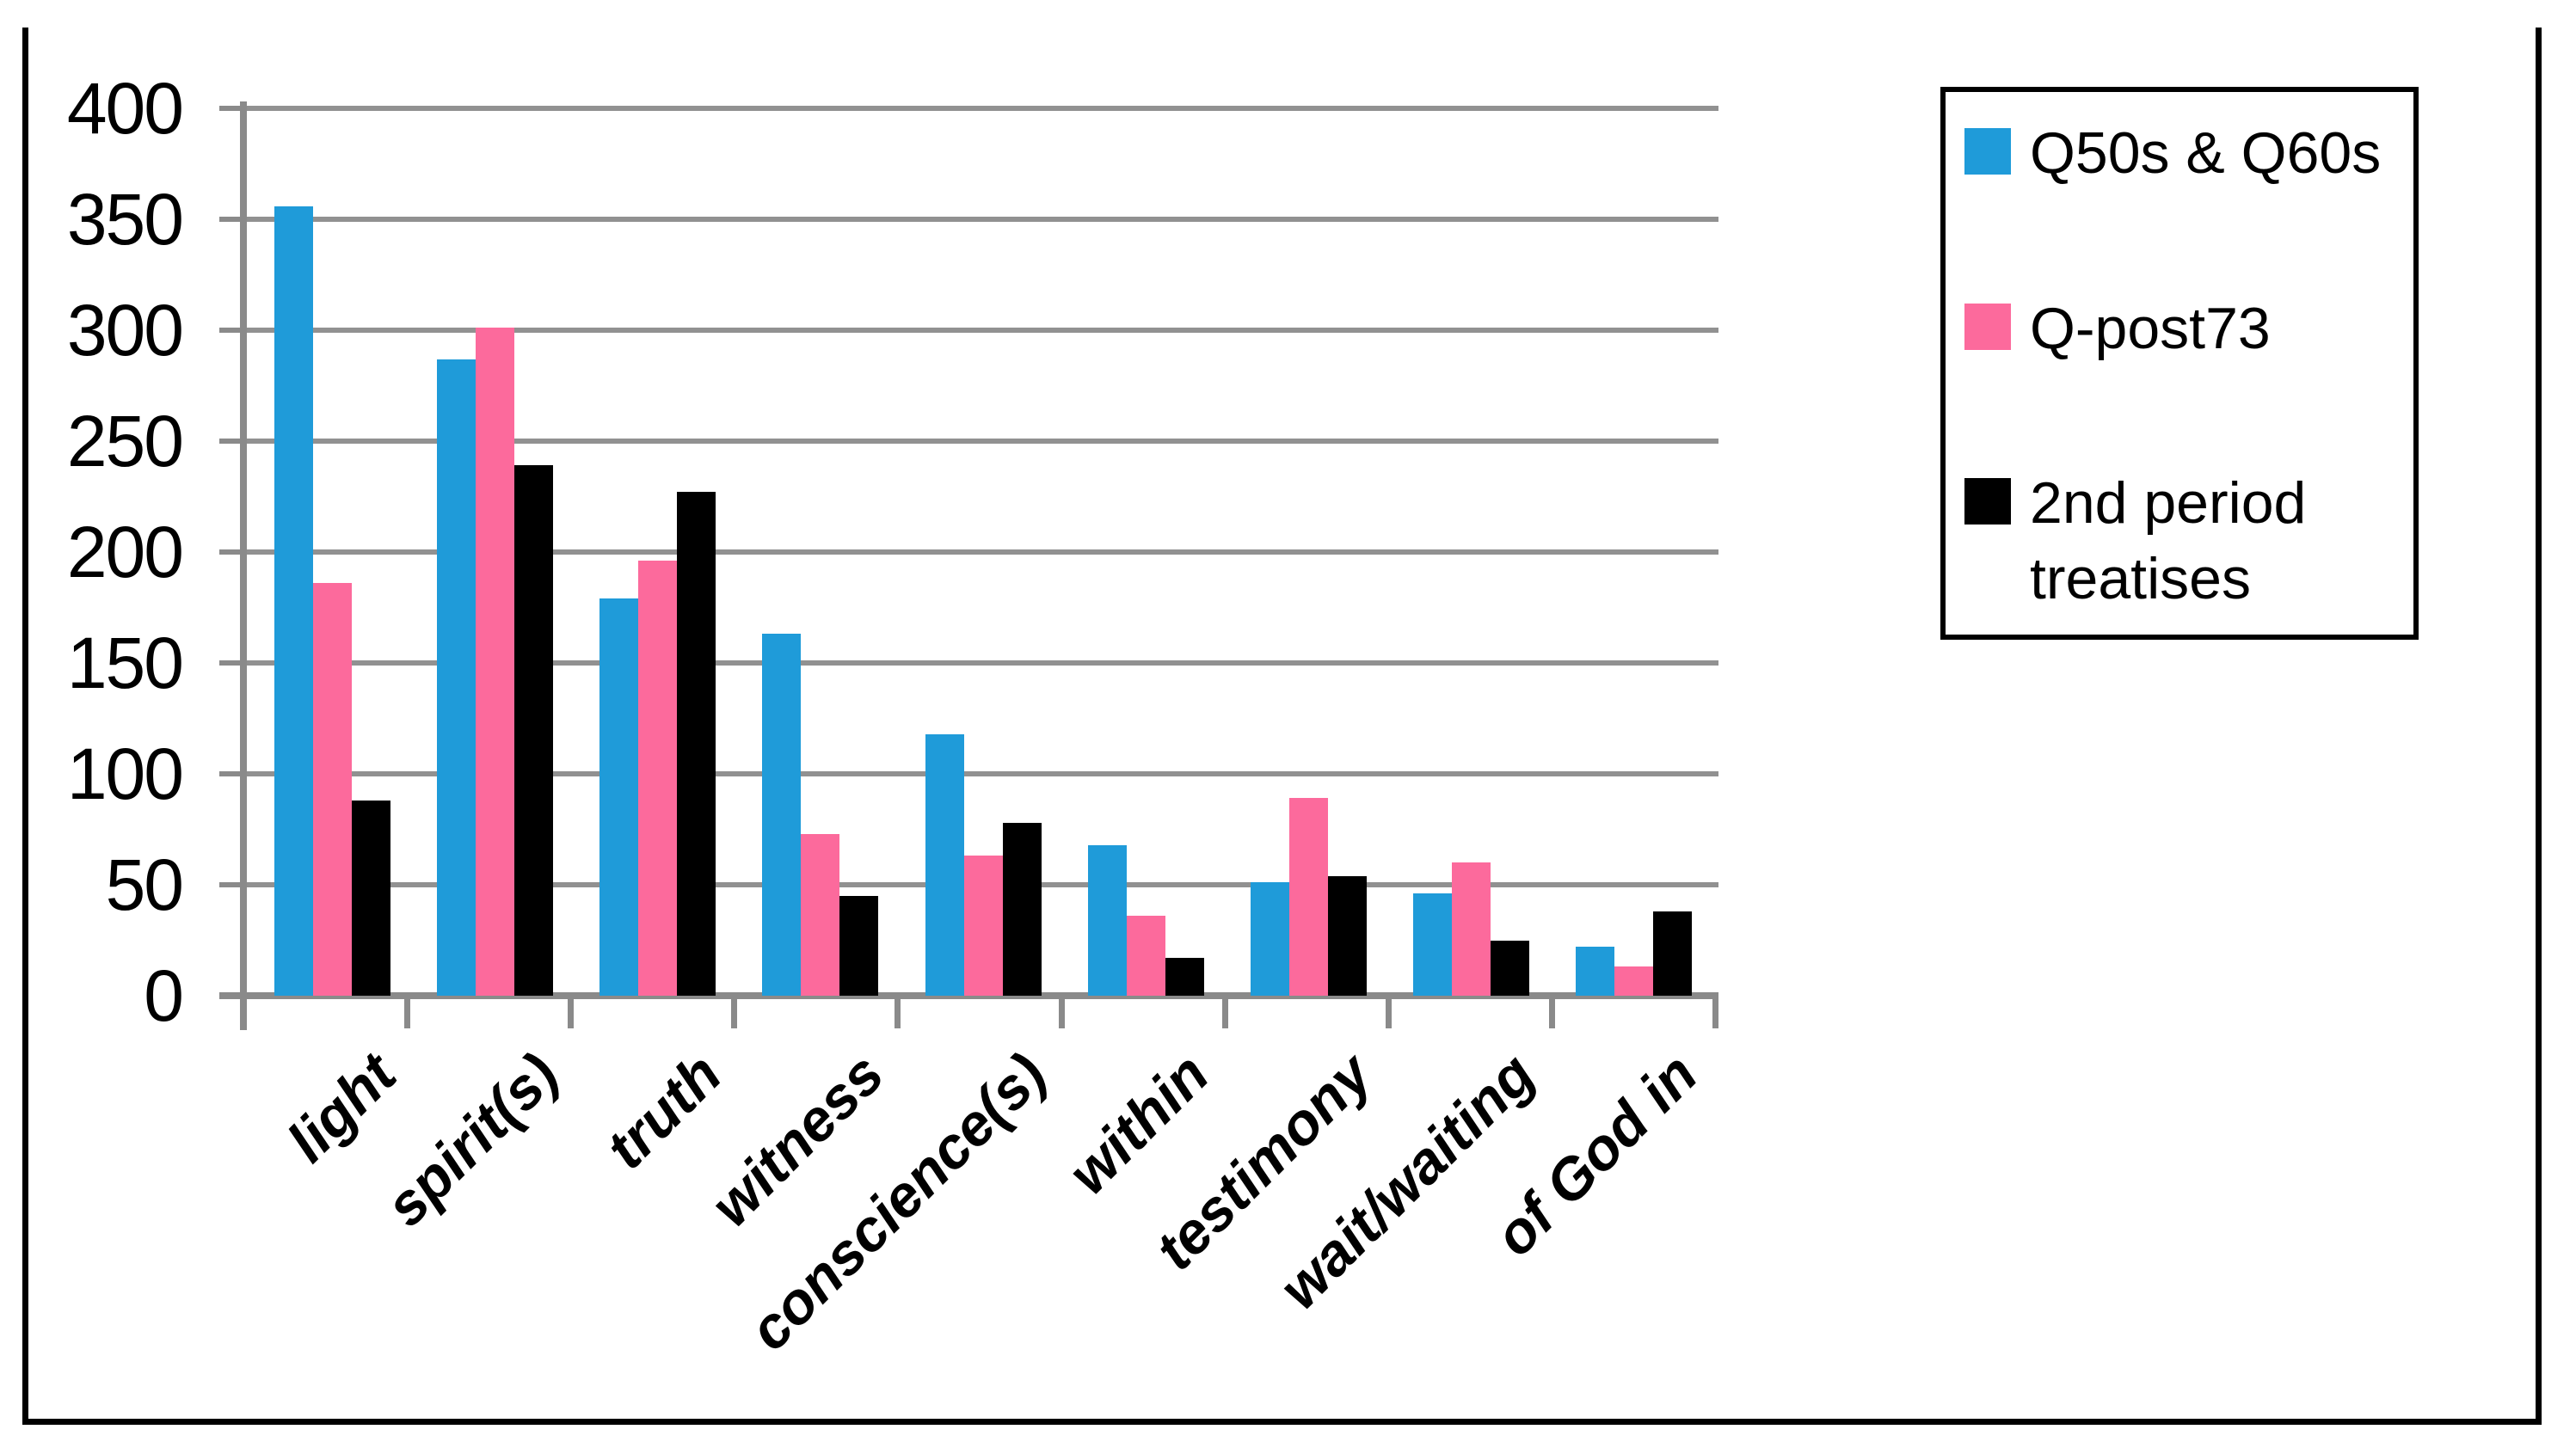  Describe the element at coordinates (125, 331) in the screenshot. I see `y-axis-tick-label: 300` at that location.